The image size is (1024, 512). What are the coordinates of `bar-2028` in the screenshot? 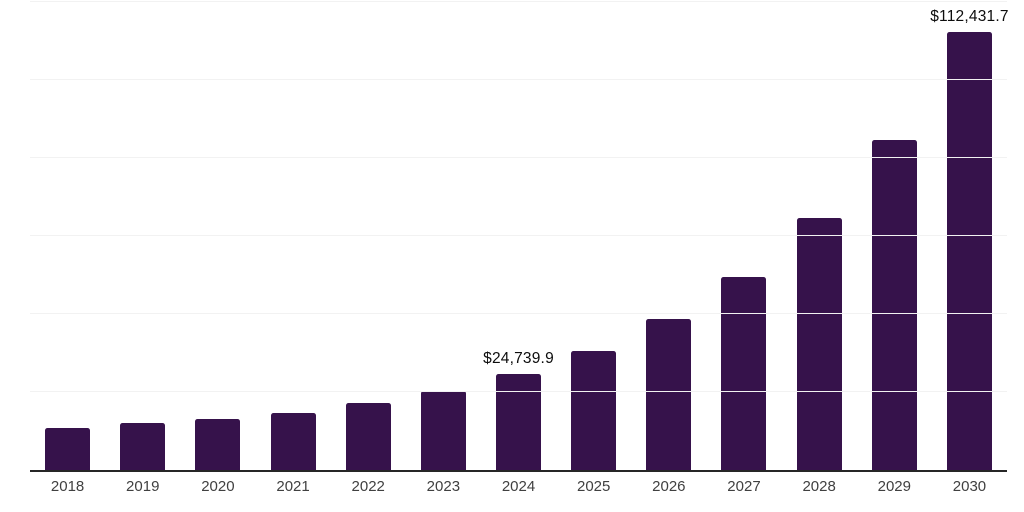 It's located at (819, 344).